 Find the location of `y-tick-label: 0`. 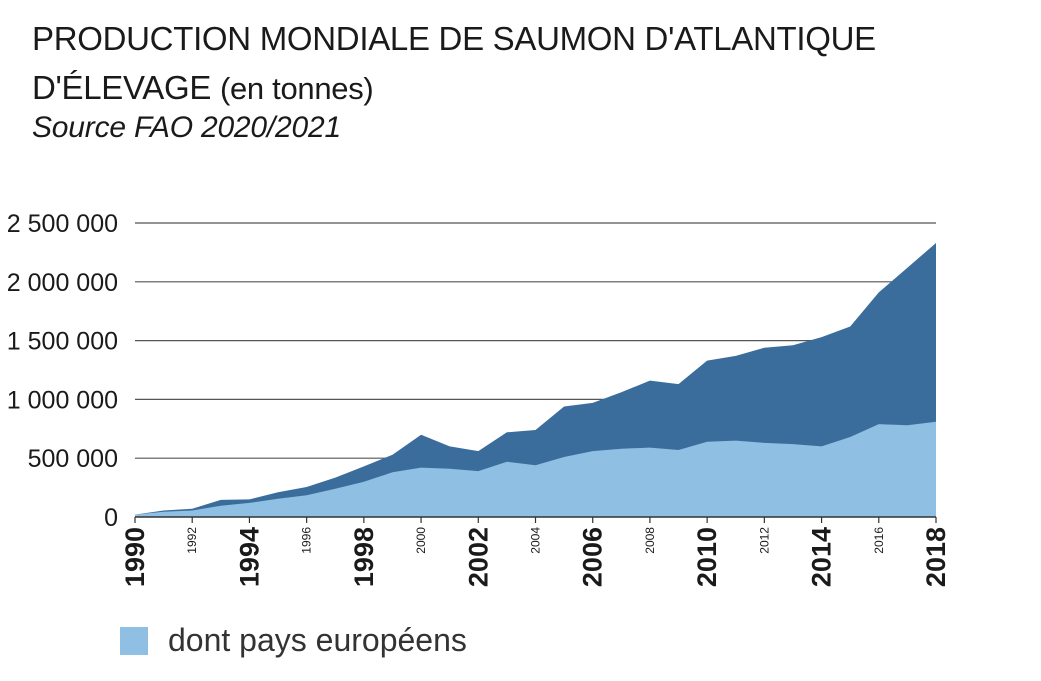

y-tick-label: 0 is located at coordinates (111, 518).